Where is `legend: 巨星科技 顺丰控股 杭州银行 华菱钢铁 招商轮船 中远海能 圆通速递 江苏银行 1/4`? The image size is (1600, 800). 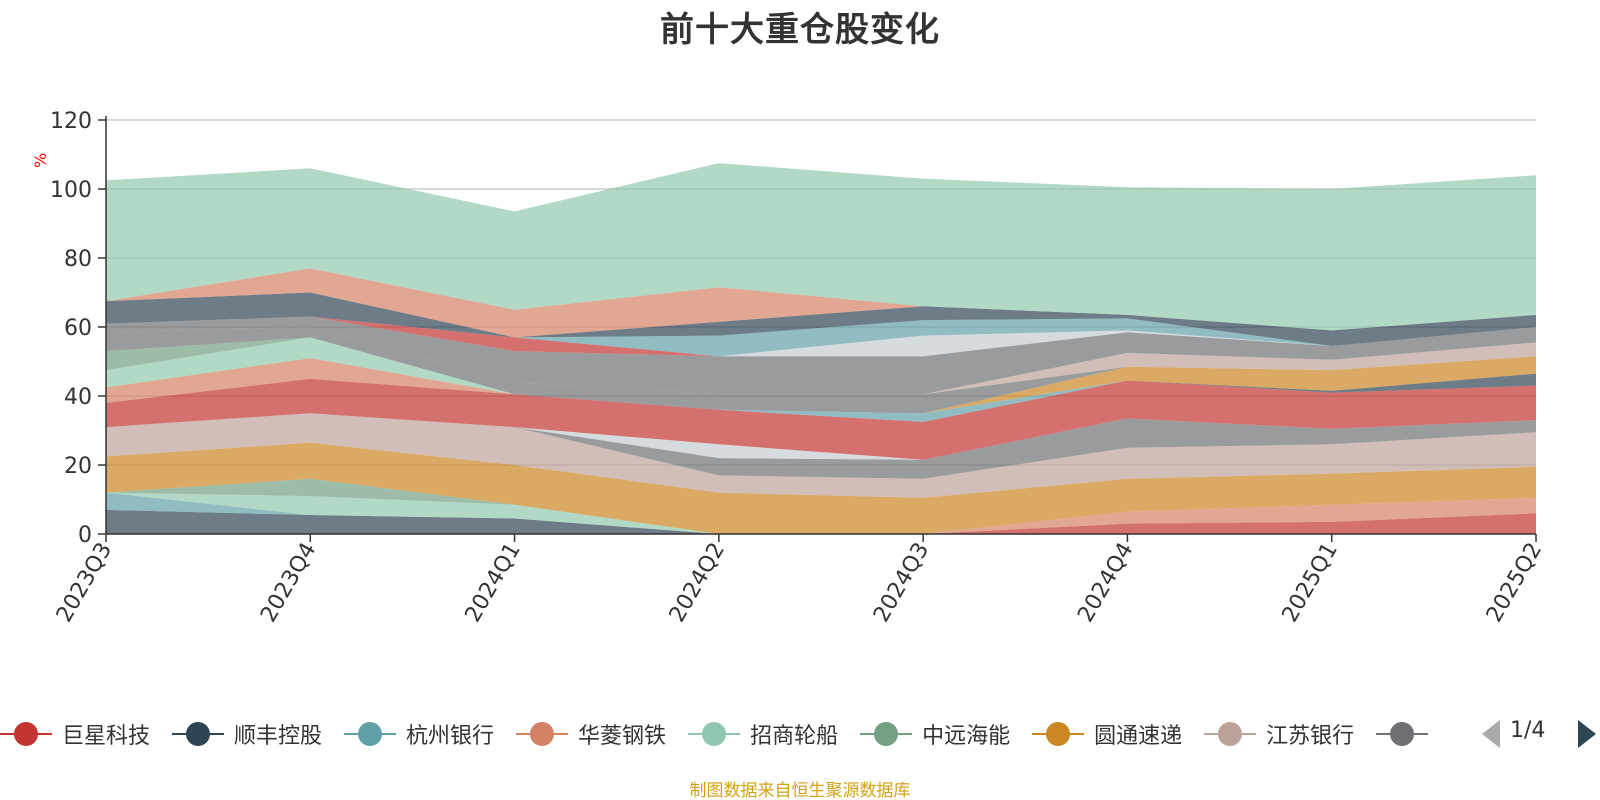
legend: 巨星科技 顺丰控股 杭州银行 华菱钢铁 招商轮船 中远海能 圆通速递 江苏银行 1/4 is located at coordinates (800, 734).